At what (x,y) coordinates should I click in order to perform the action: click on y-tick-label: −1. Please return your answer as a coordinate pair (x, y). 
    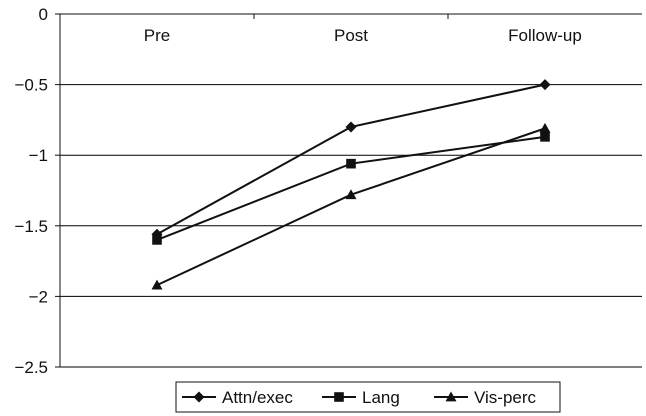
    Looking at the image, I should click on (38, 155).